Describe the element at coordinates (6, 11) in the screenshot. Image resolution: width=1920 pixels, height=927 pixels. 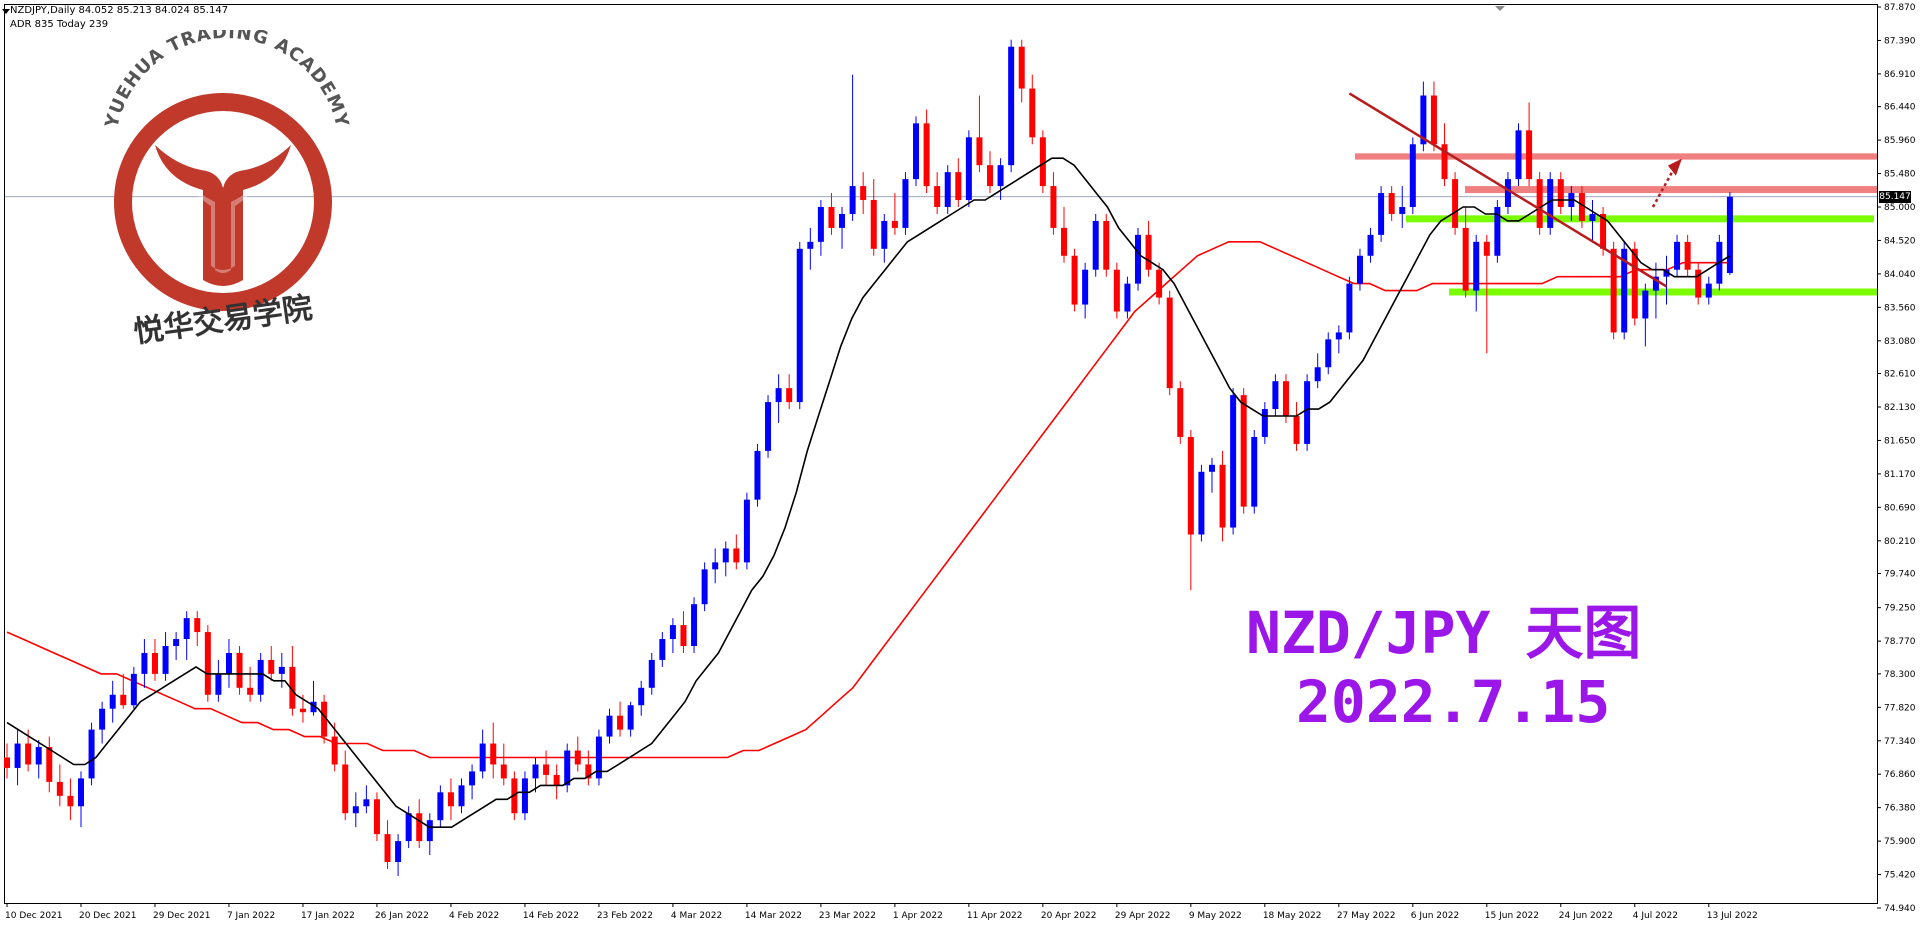
I see `collapse-triangle-icon` at that location.